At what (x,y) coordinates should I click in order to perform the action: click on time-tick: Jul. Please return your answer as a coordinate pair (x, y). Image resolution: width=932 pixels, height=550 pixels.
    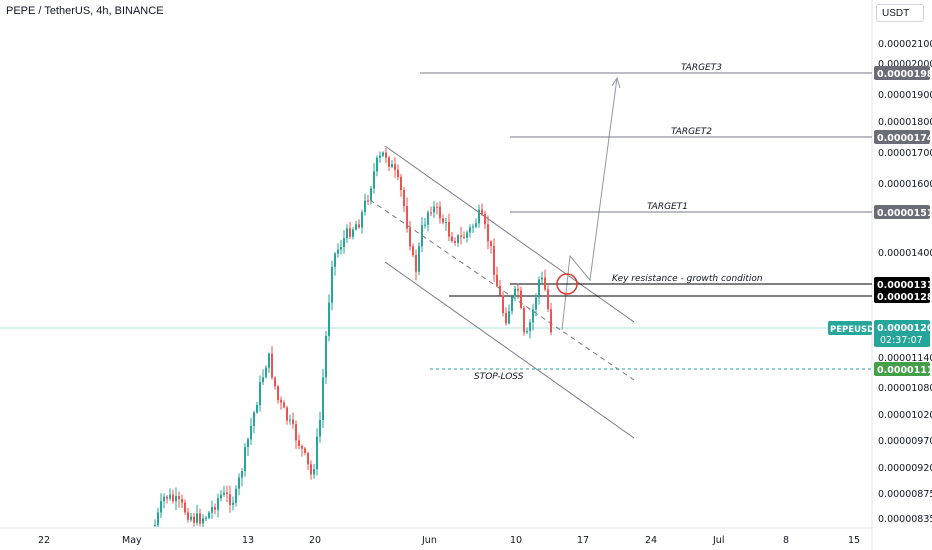
    Looking at the image, I should click on (718, 540).